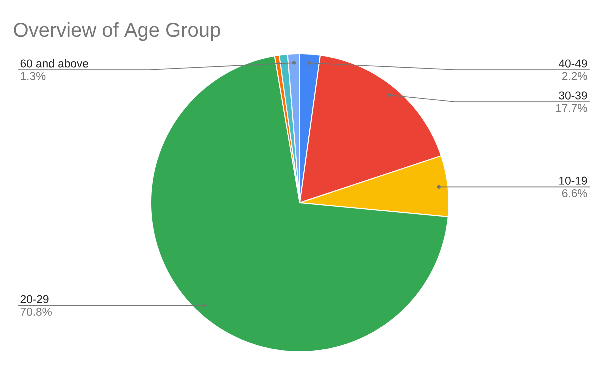 This screenshot has width=600, height=371. I want to click on data-label: 1.3%, so click(33, 76).